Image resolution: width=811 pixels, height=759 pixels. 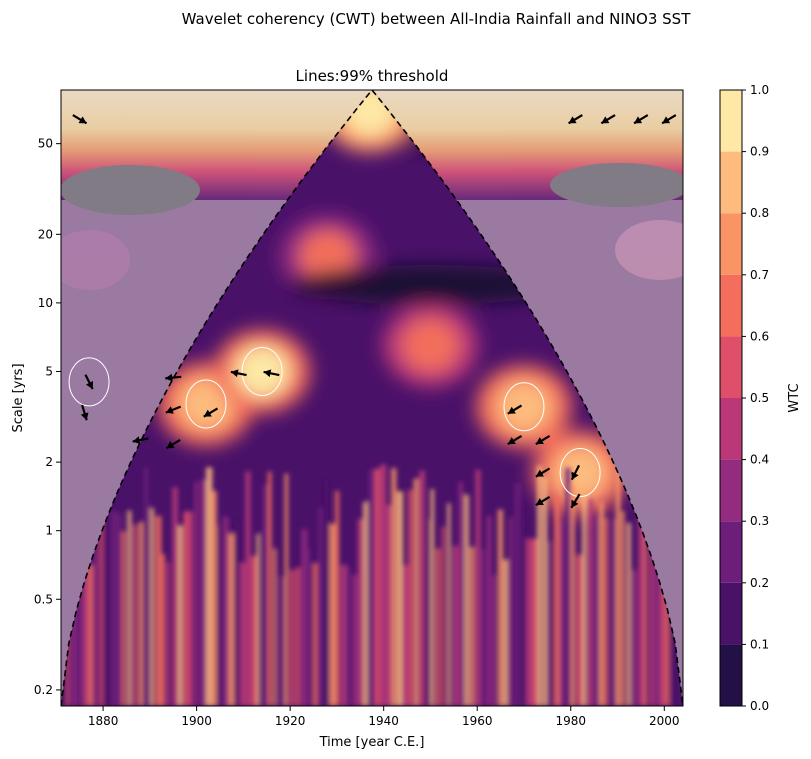 I want to click on x-tick-label: 2000, so click(x=664, y=721).